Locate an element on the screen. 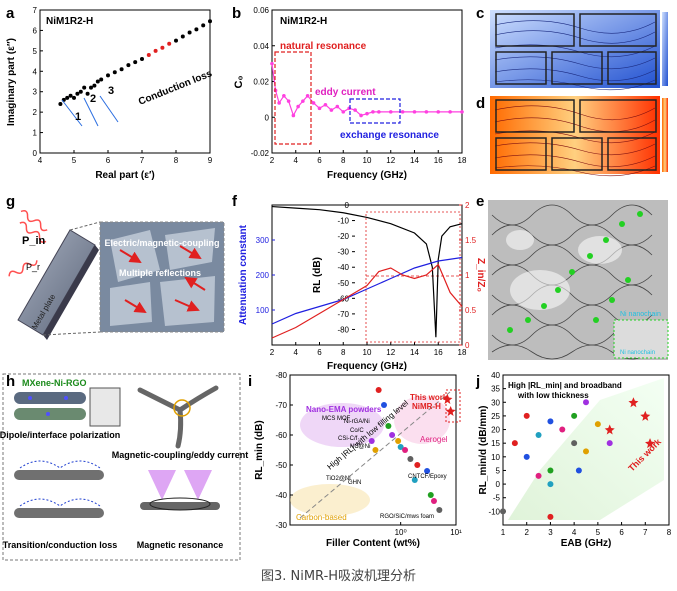  x-tick-label: 7 is located at coordinates (645, 532).